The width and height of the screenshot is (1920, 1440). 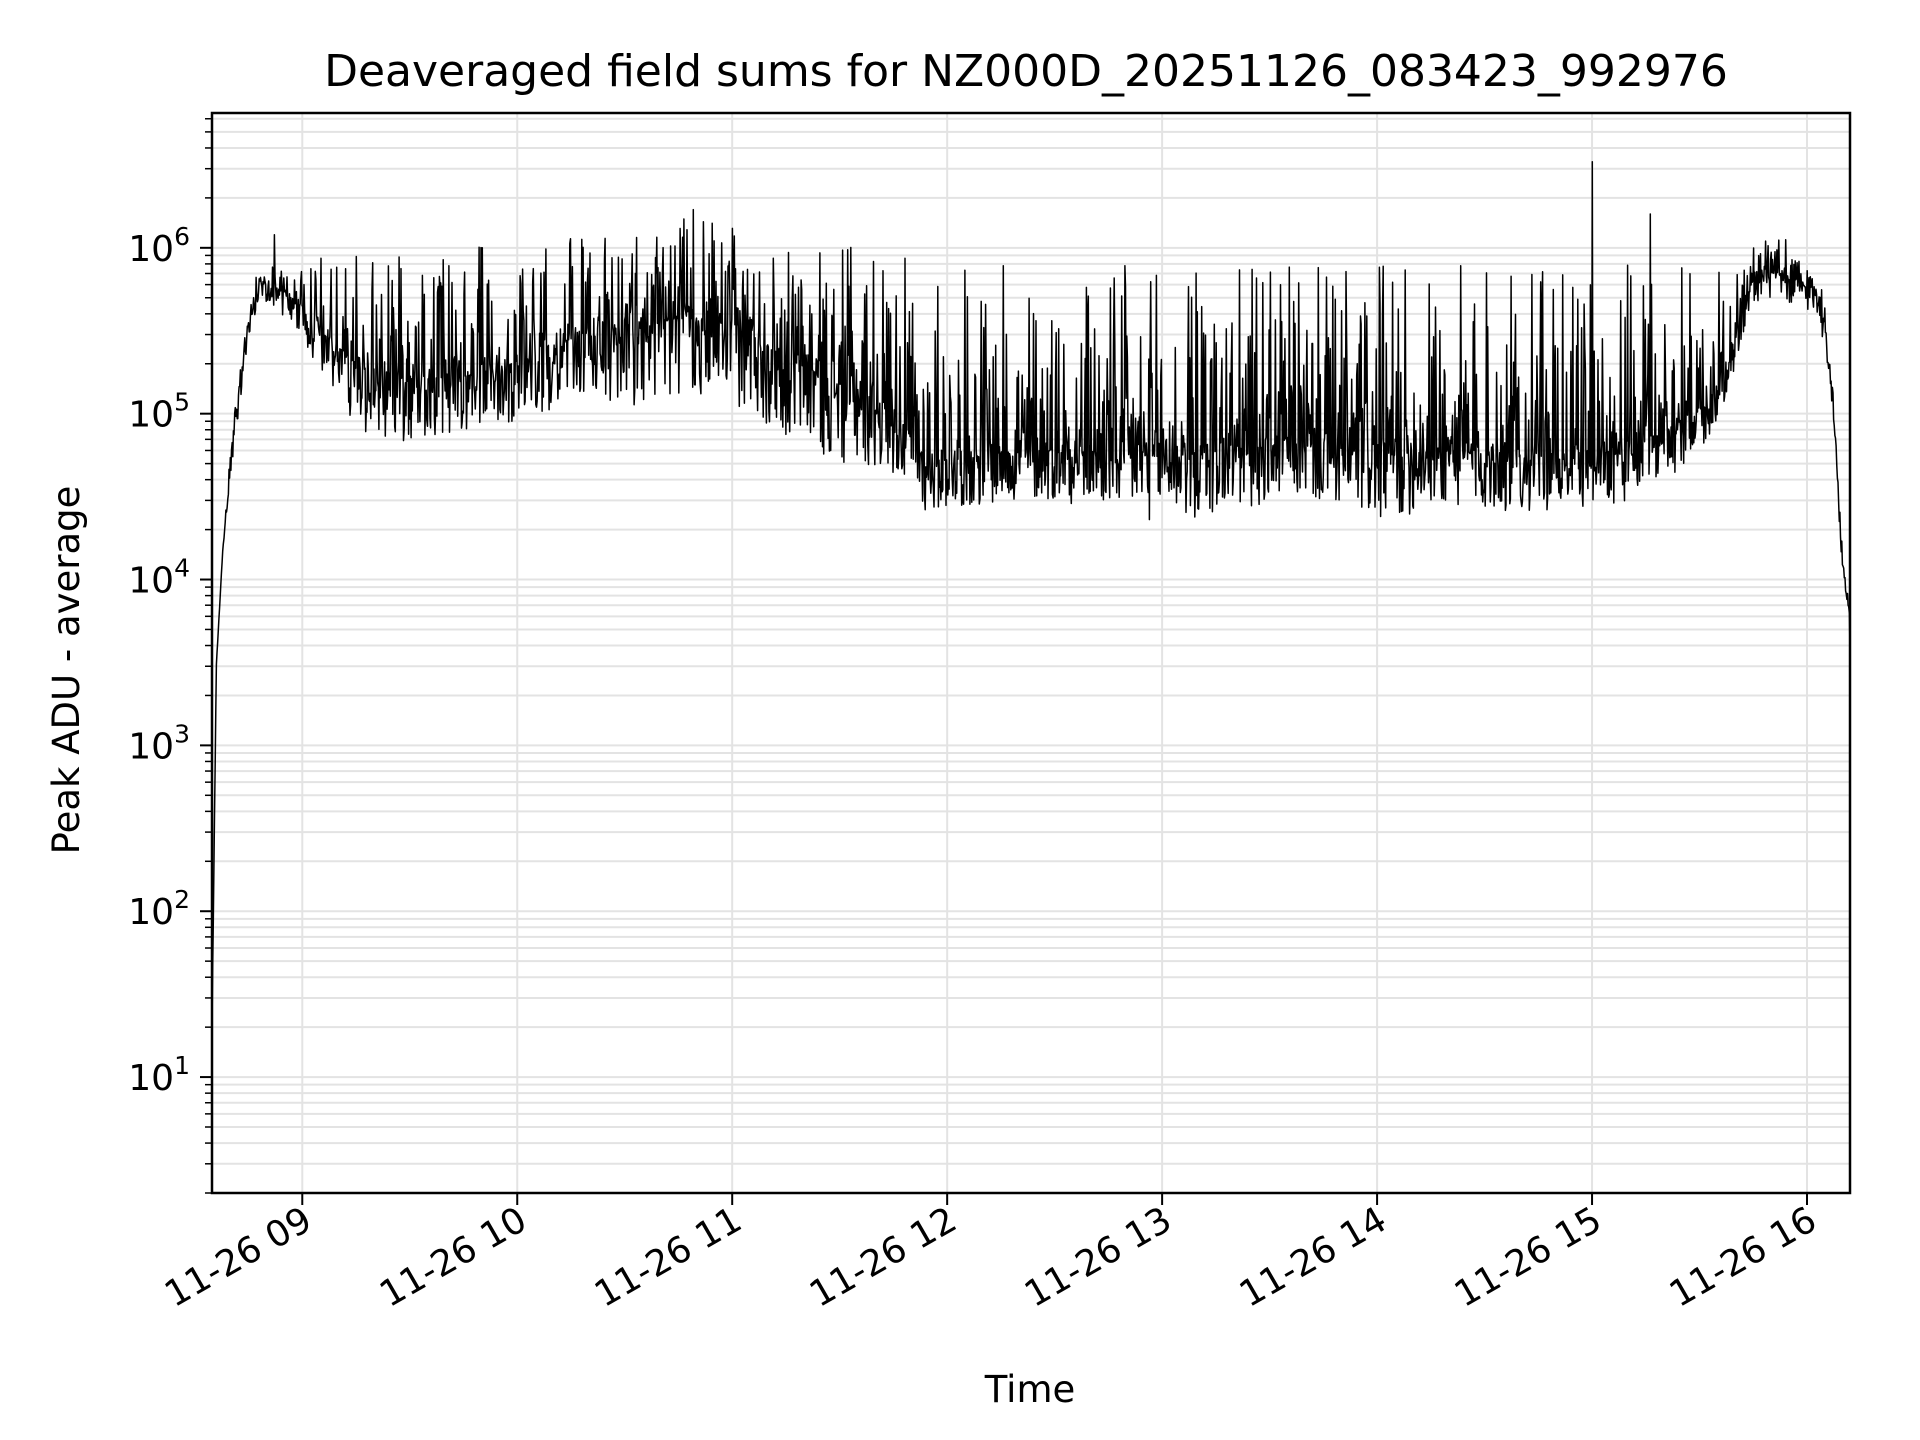 What do you see at coordinates (182, 899) in the screenshot?
I see `y-tick-label-exponent: 2` at bounding box center [182, 899].